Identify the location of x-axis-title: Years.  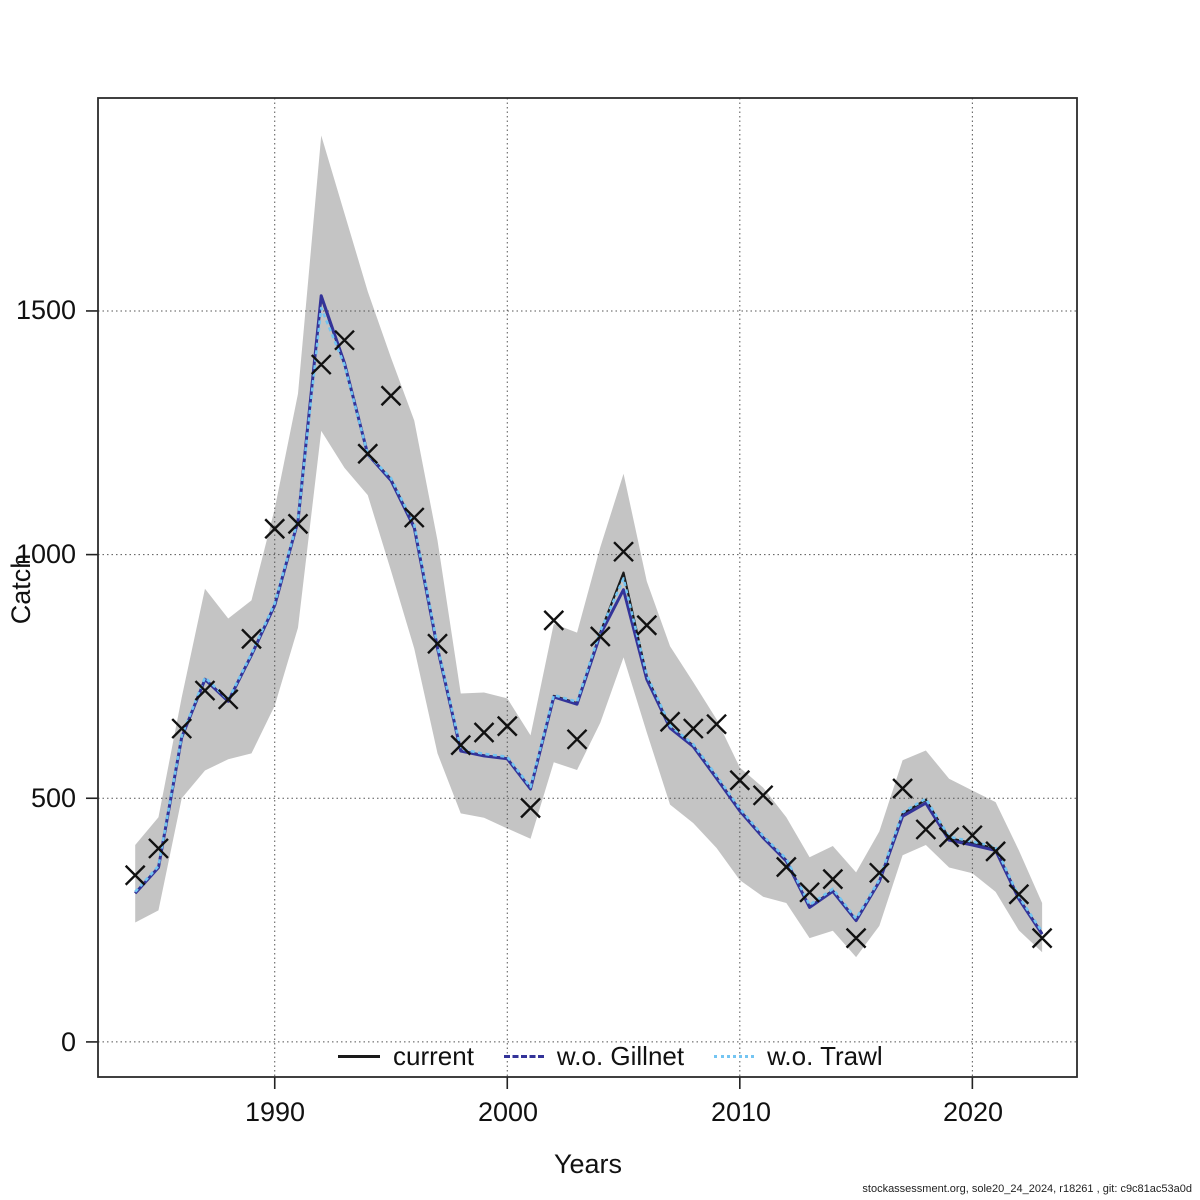
(588, 1164).